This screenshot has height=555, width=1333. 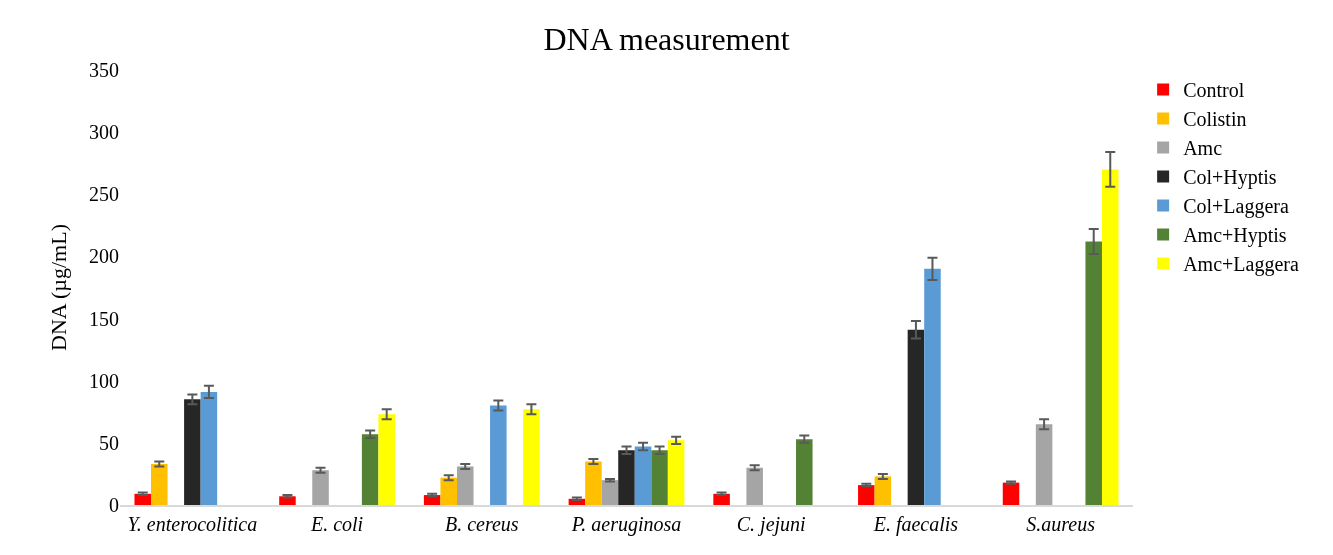 What do you see at coordinates (1214, 90) in the screenshot?
I see `legend-label: Control` at bounding box center [1214, 90].